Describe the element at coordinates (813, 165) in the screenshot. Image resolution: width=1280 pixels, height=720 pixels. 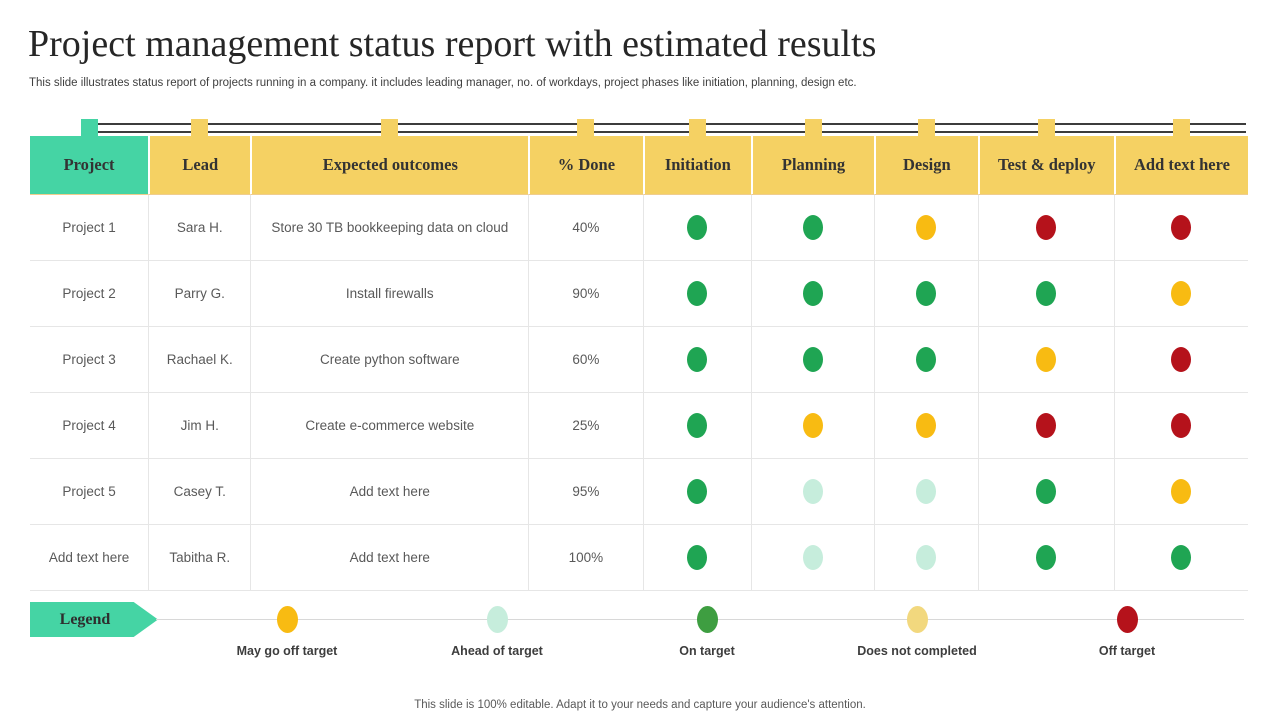
I see `column-header-planning: Planning` at that location.